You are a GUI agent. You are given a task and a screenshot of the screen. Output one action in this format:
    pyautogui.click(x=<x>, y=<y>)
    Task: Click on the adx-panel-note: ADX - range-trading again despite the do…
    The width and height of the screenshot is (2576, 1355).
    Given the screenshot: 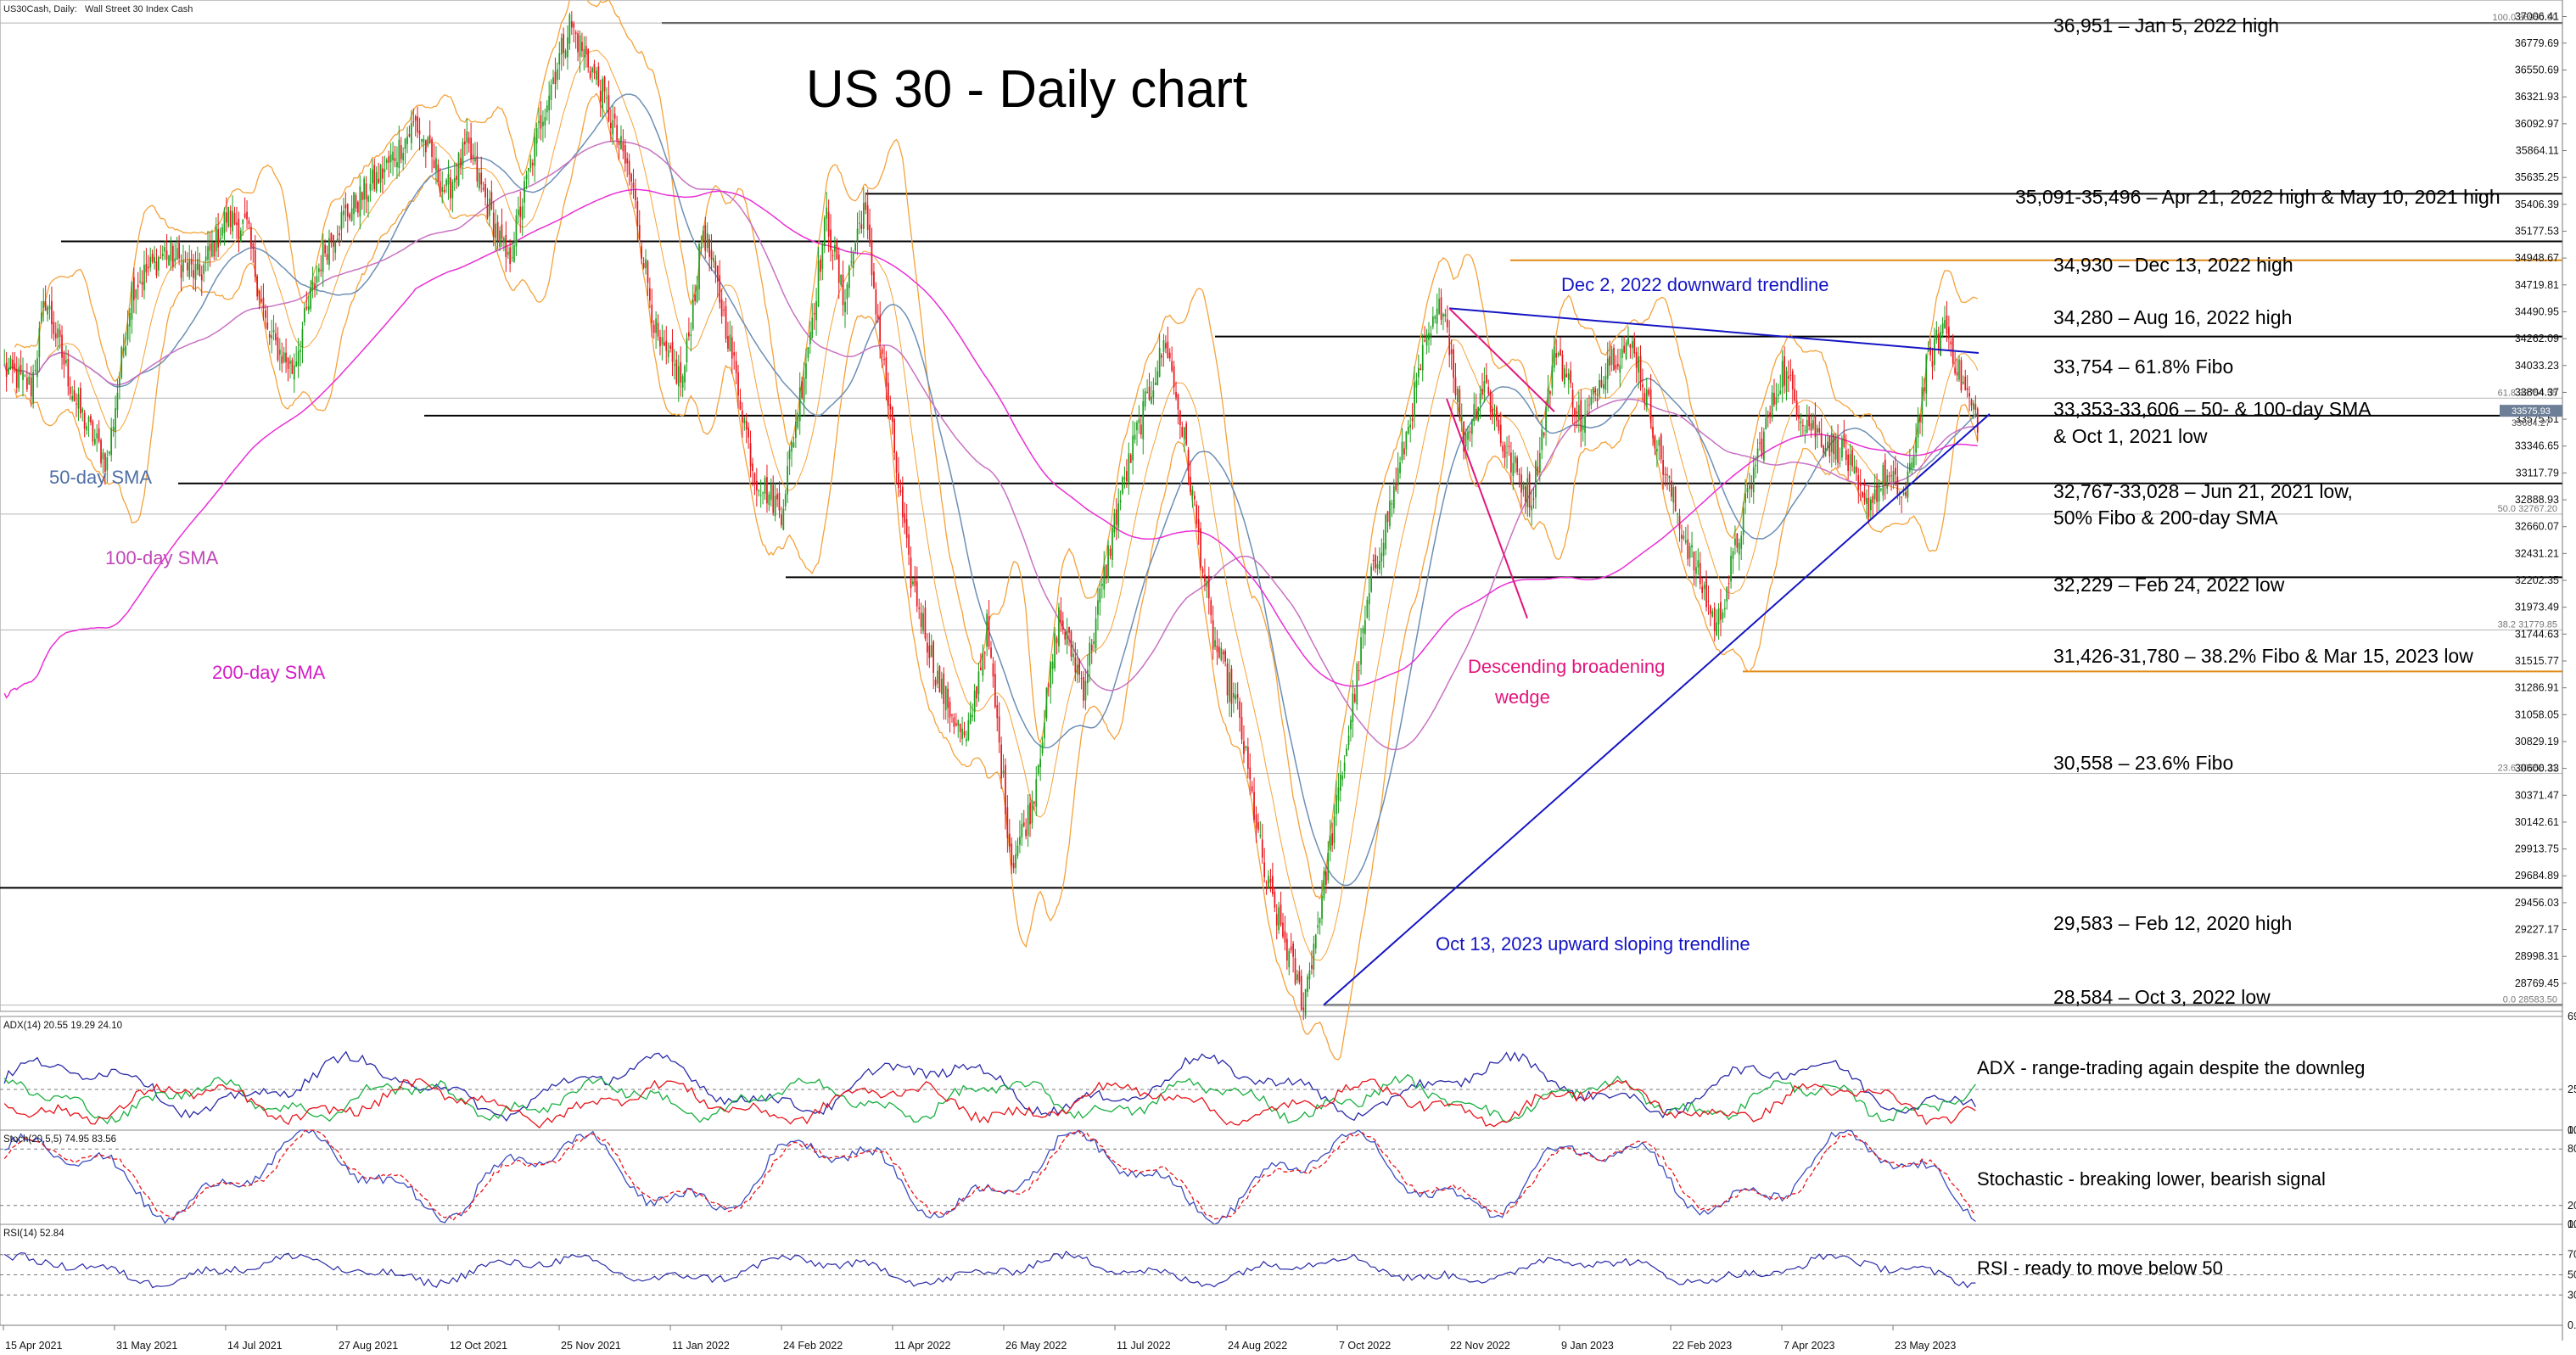 What is the action you would take?
    pyautogui.click(x=2171, y=1067)
    